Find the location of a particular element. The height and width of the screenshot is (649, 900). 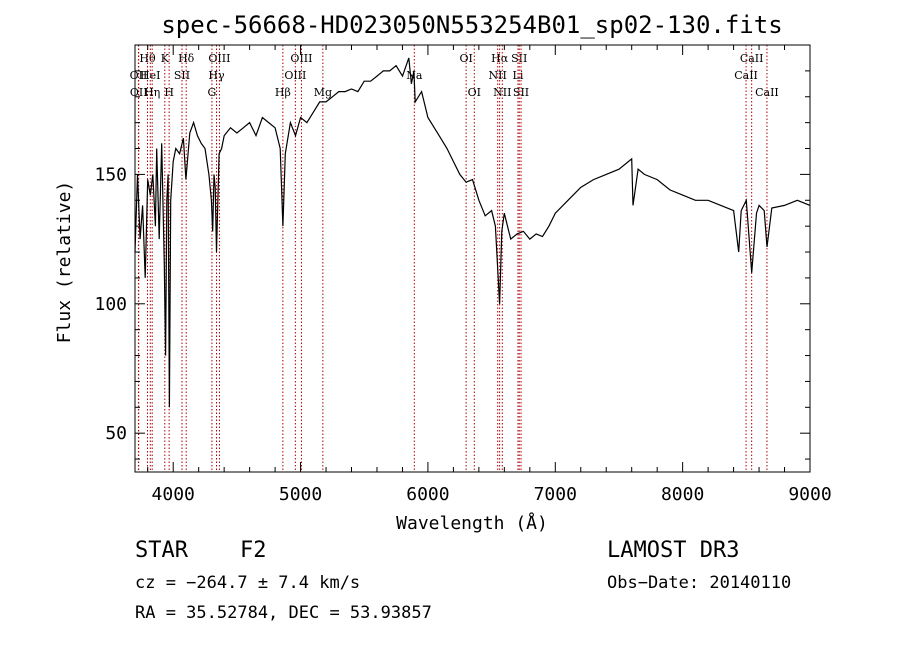

line-marker-label-2: Hθ is located at coordinates (147, 58).